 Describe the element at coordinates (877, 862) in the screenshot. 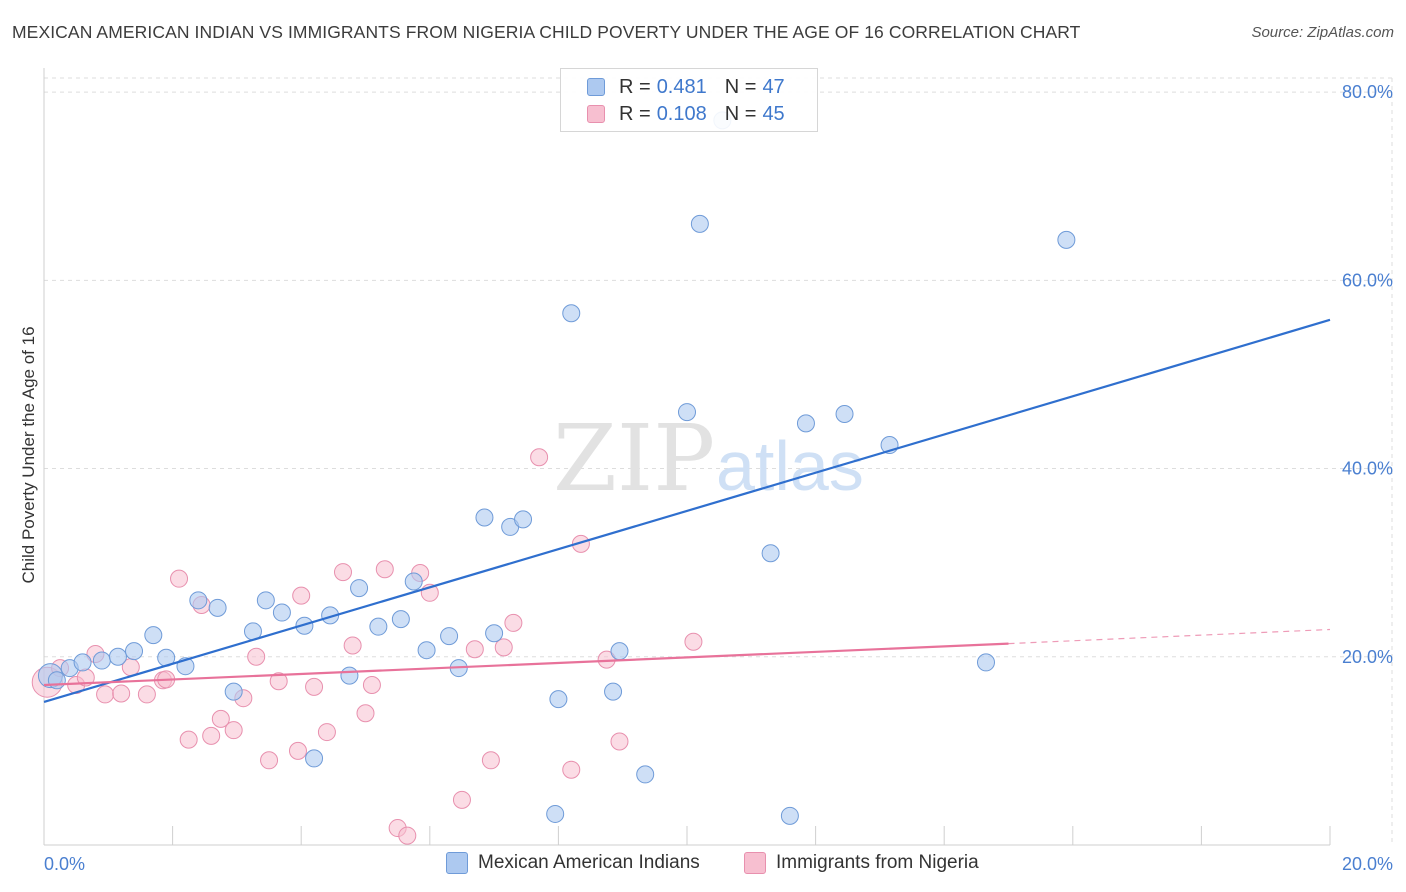

I see `legend-label-nigeria: Immigrants from Nigeria` at that location.